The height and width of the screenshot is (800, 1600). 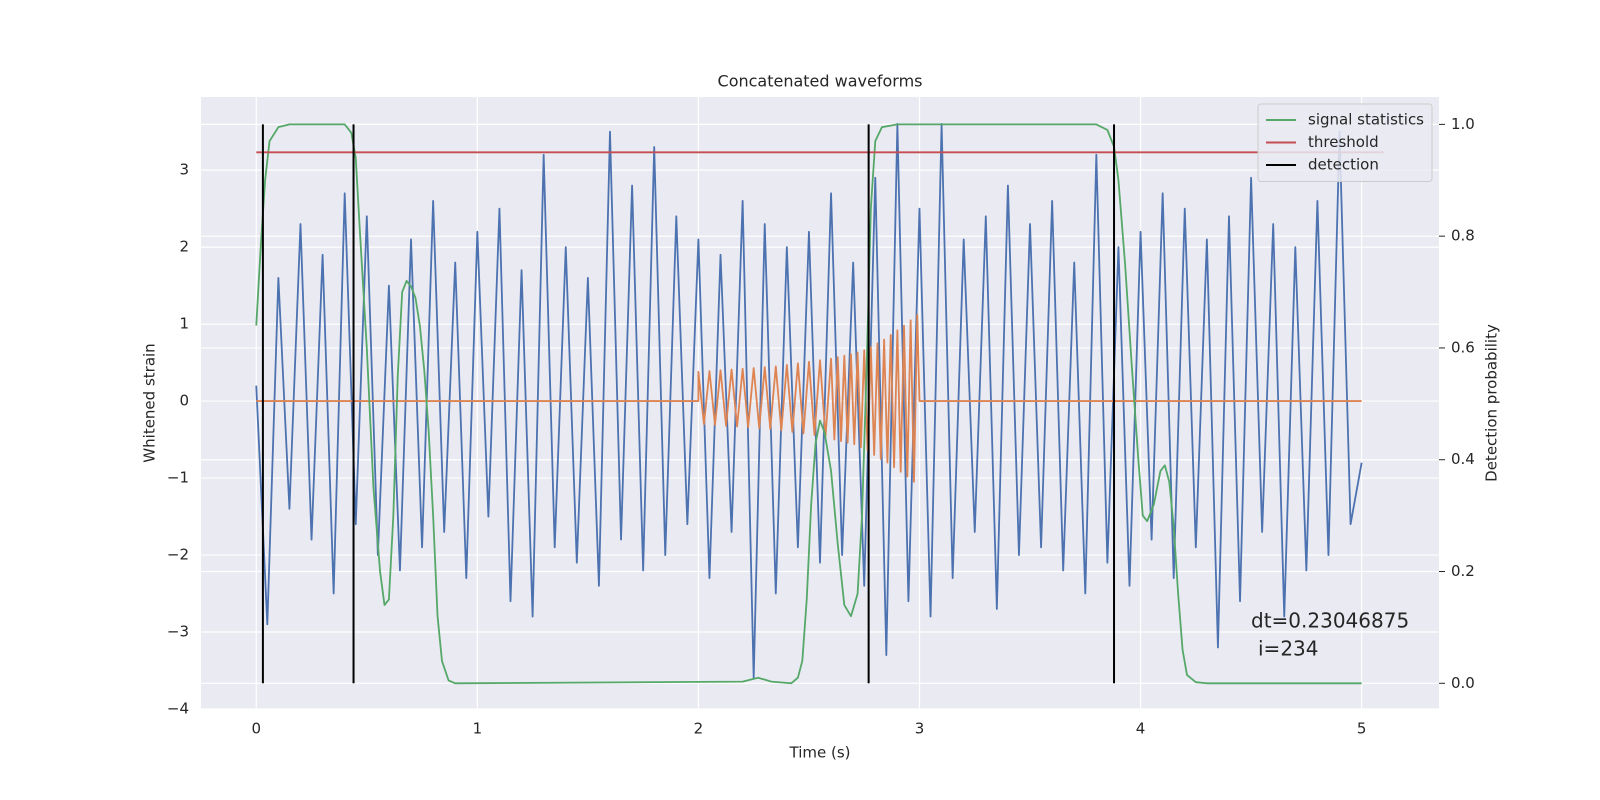 I want to click on y2-tick-label: 0.8, so click(x=1463, y=236).